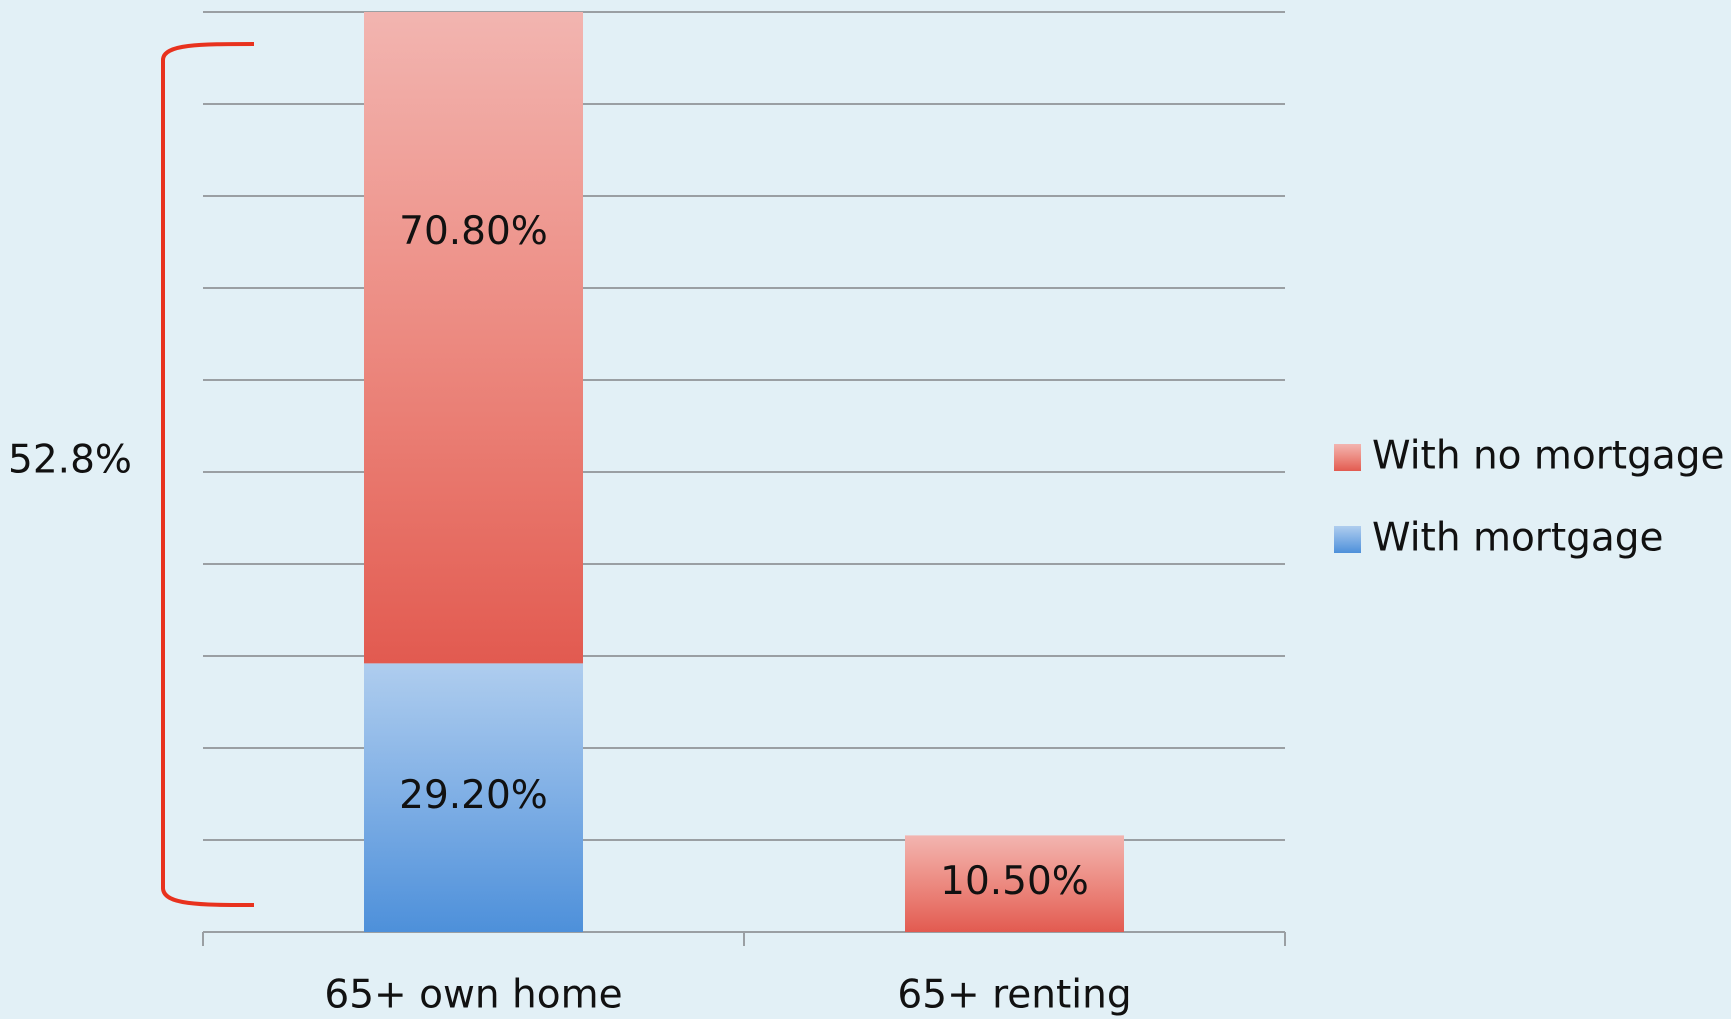 The image size is (1731, 1019). I want to click on data-label: 10.50%, so click(1014, 881).